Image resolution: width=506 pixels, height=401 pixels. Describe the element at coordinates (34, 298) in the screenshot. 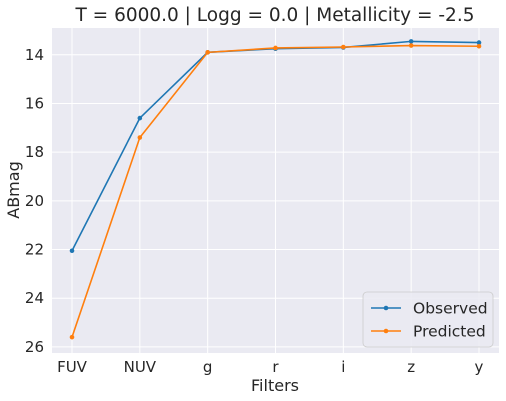

I see `y-tick-label: 24` at that location.